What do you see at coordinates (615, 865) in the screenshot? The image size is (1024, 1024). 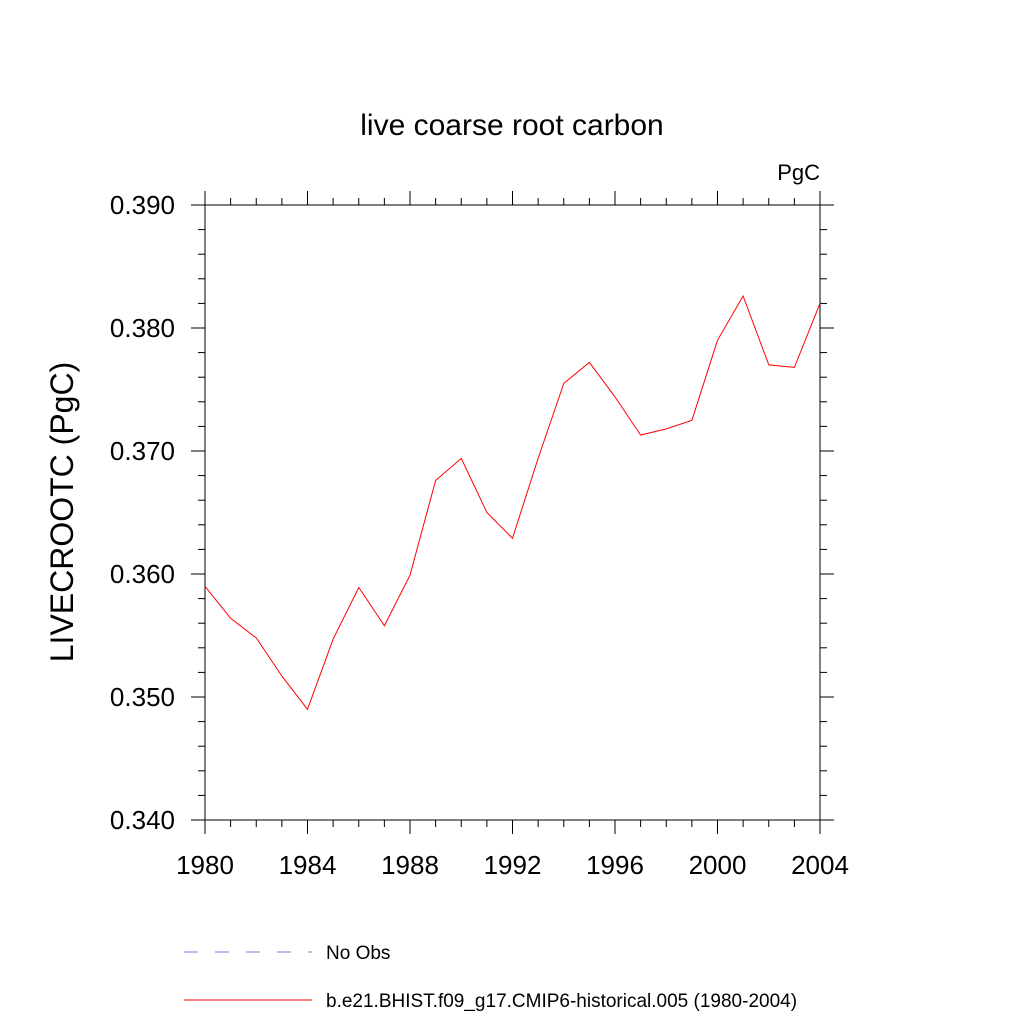 I see `x-tick-label: 1996` at bounding box center [615, 865].